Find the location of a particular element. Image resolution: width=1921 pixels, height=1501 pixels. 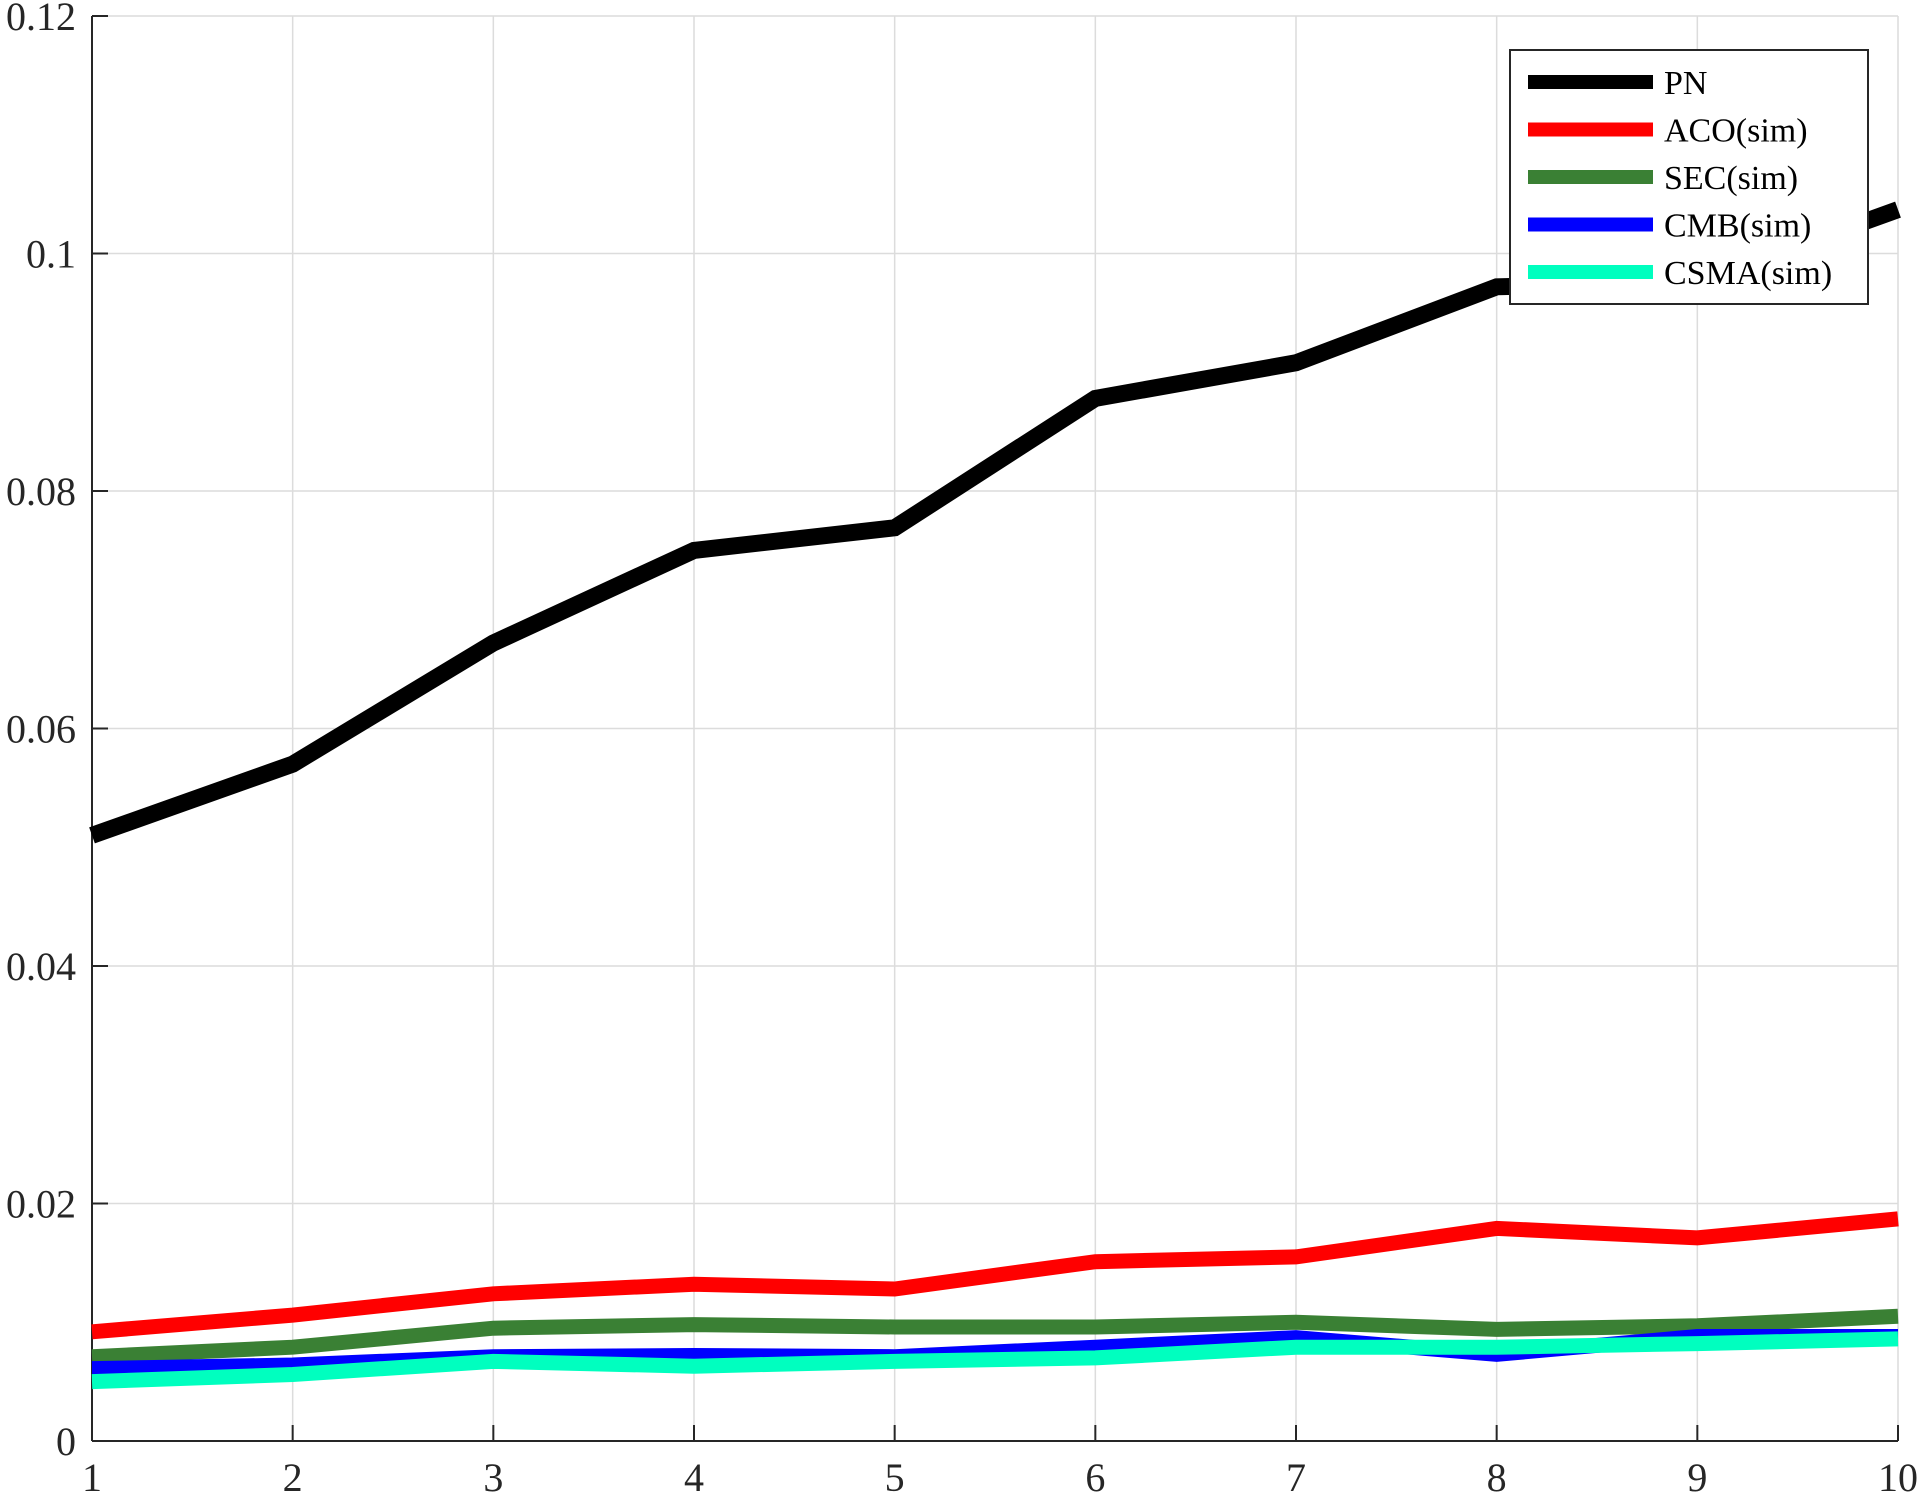

legend-label: SEC(sim) is located at coordinates (1731, 178).